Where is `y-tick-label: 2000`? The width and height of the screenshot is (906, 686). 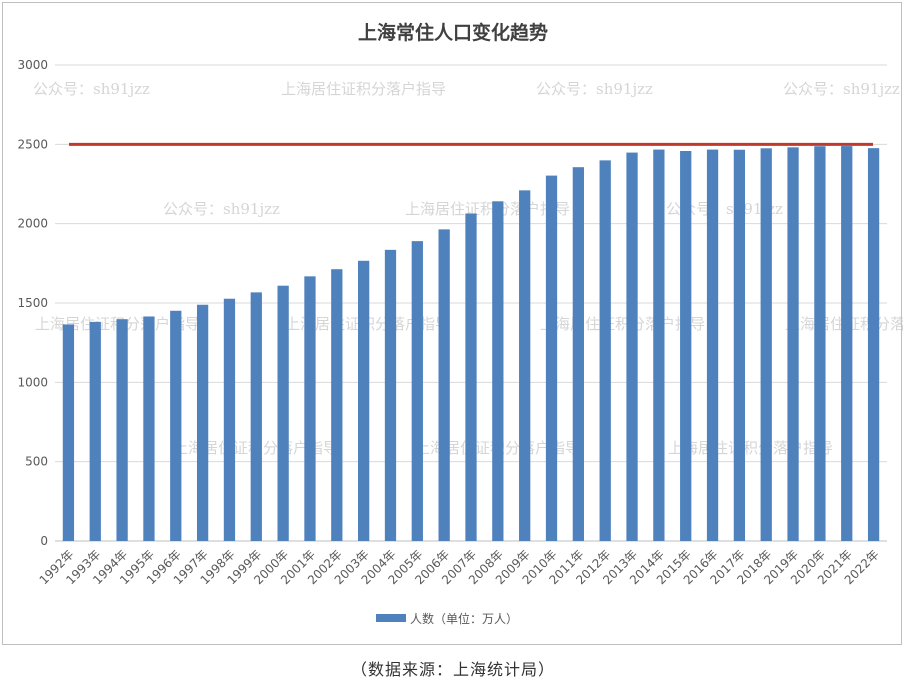
y-tick-label: 2000 is located at coordinates (32, 224).